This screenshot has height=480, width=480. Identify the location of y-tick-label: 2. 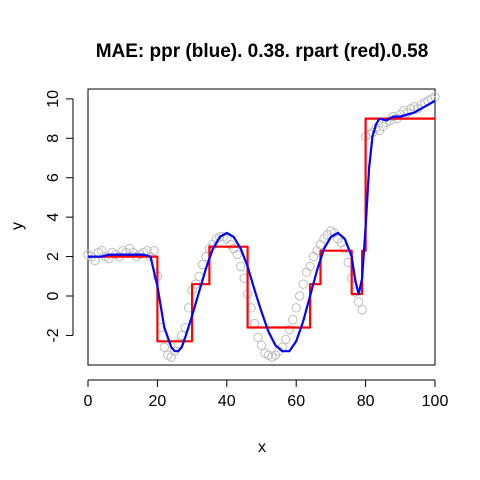
(53, 256).